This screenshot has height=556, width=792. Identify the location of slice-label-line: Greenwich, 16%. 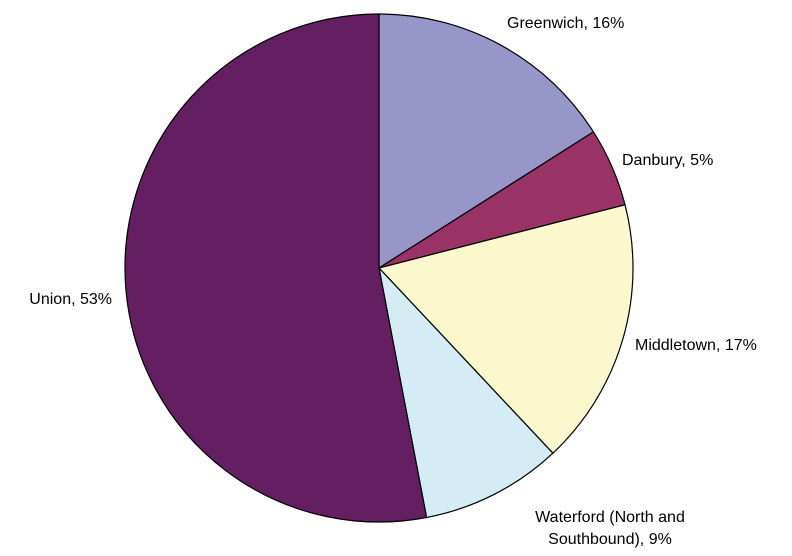
(565, 23).